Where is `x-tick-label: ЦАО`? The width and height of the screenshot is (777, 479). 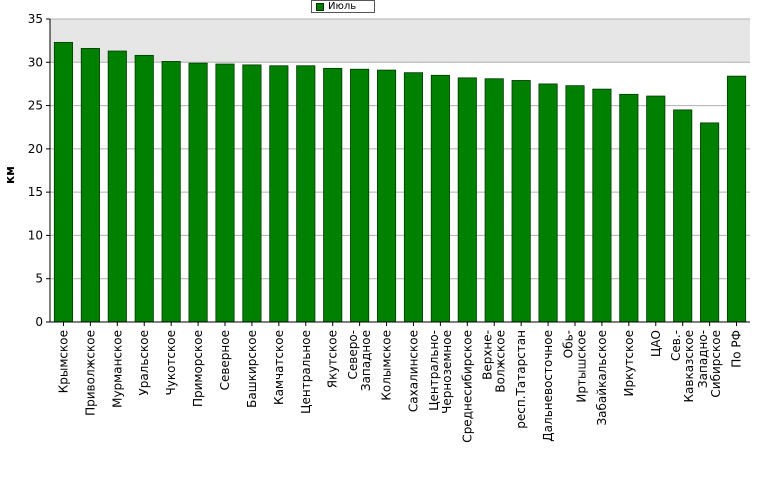 x-tick-label: ЦАО is located at coordinates (656, 343).